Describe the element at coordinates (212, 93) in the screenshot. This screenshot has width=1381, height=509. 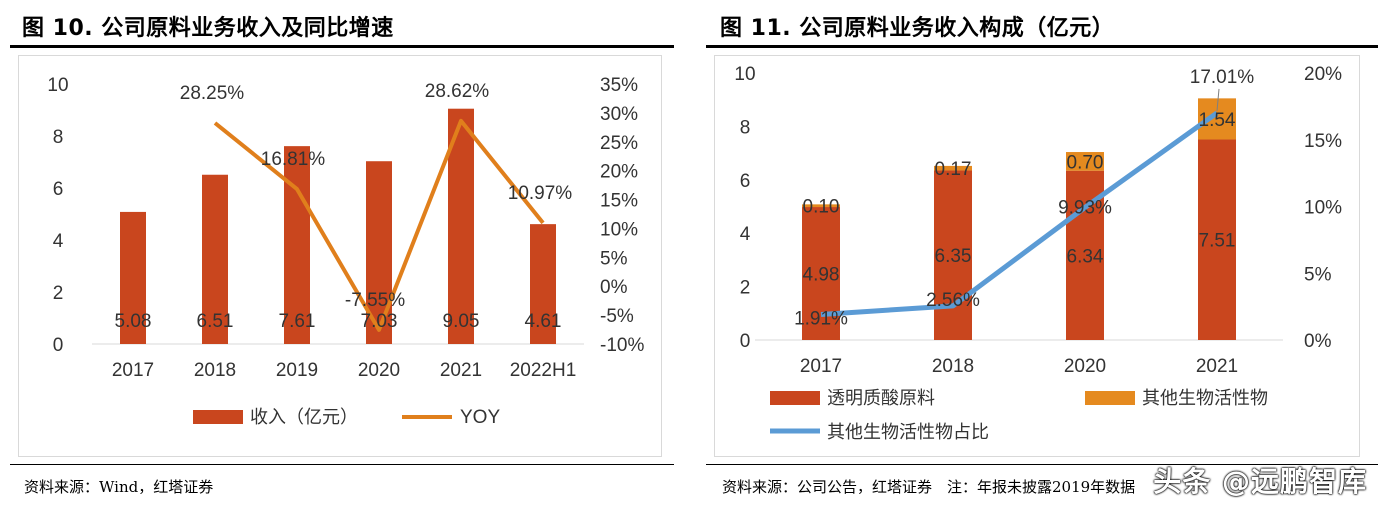
I see `yoy-value-label: 28.25%` at that location.